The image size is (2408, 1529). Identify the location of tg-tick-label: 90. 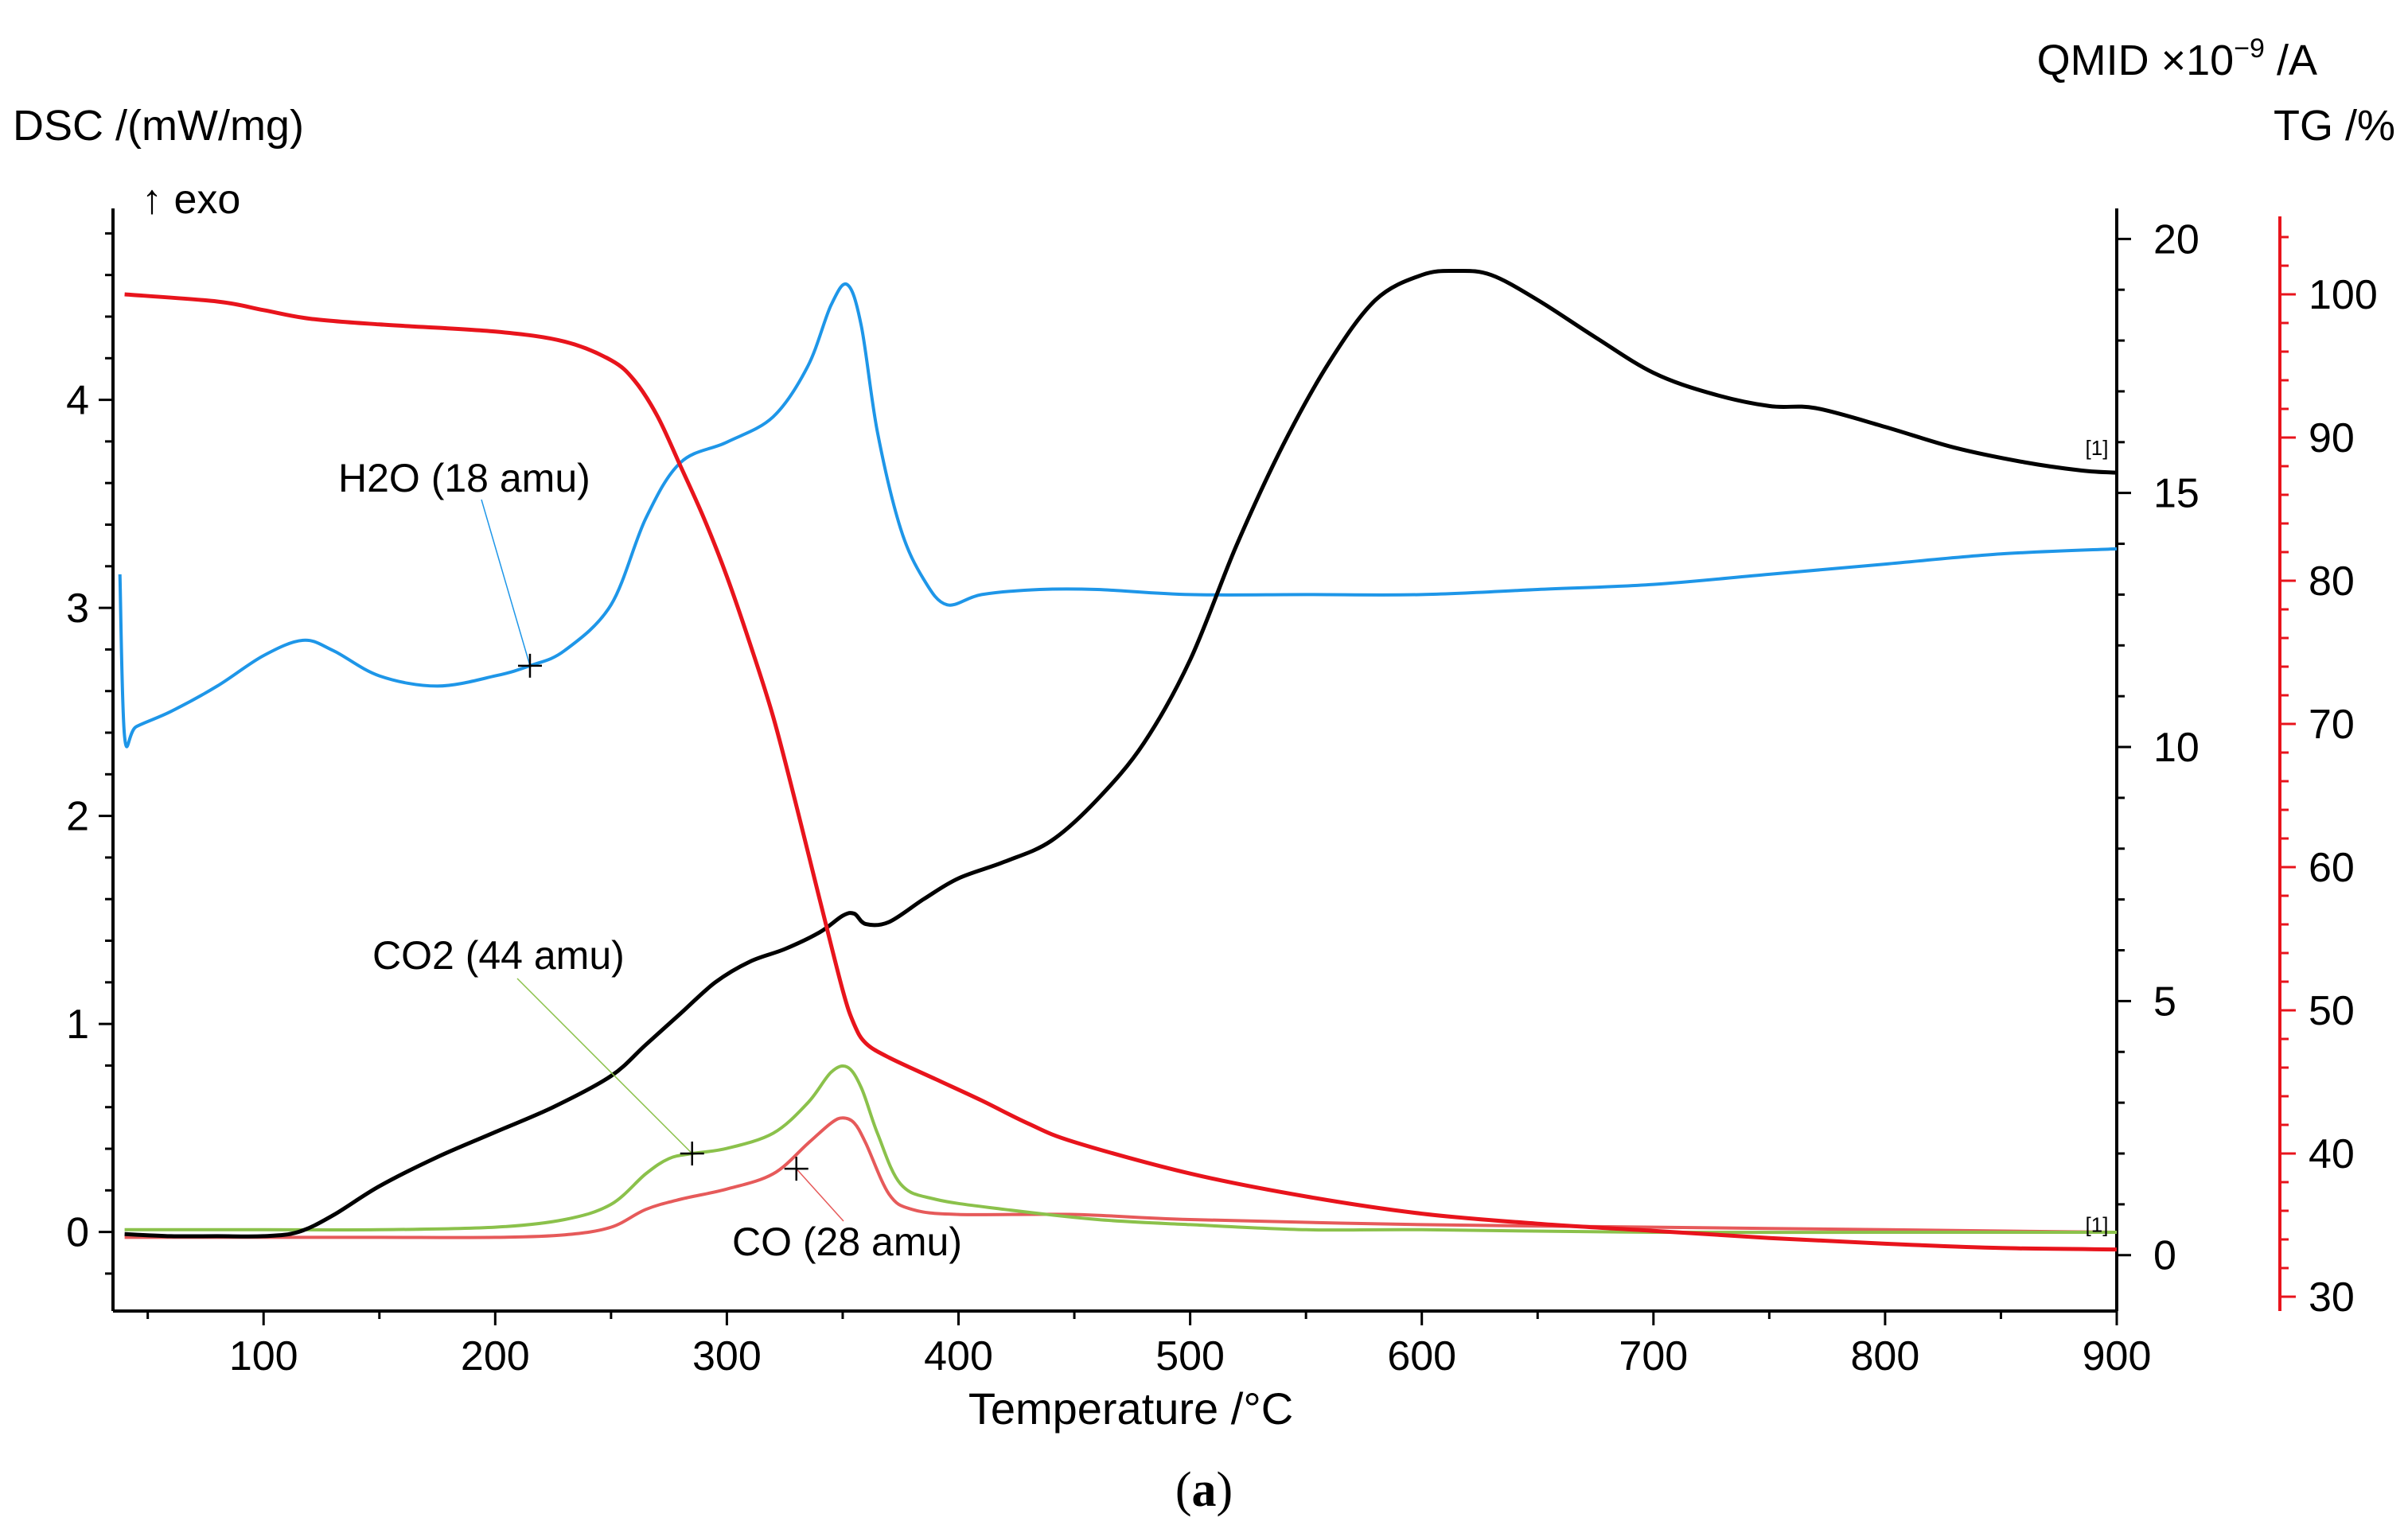
(2332, 438).